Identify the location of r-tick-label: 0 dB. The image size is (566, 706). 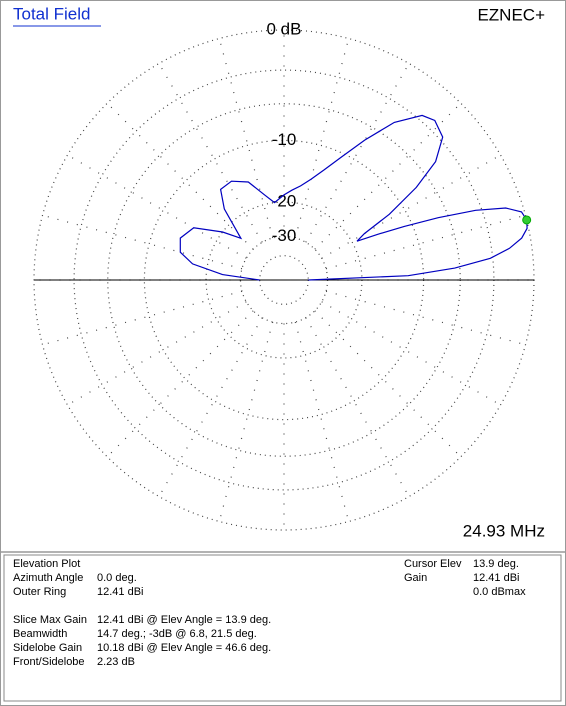
(284, 28).